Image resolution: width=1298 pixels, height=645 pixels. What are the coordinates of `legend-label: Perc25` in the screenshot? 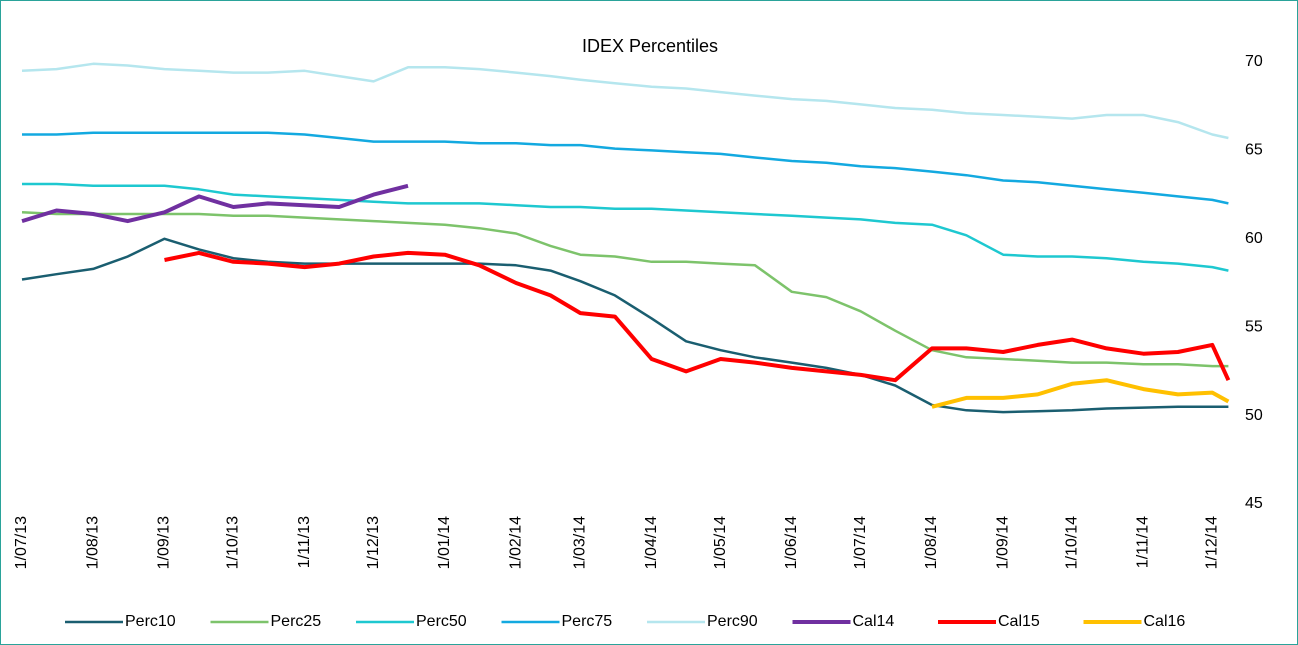 It's located at (296, 621).